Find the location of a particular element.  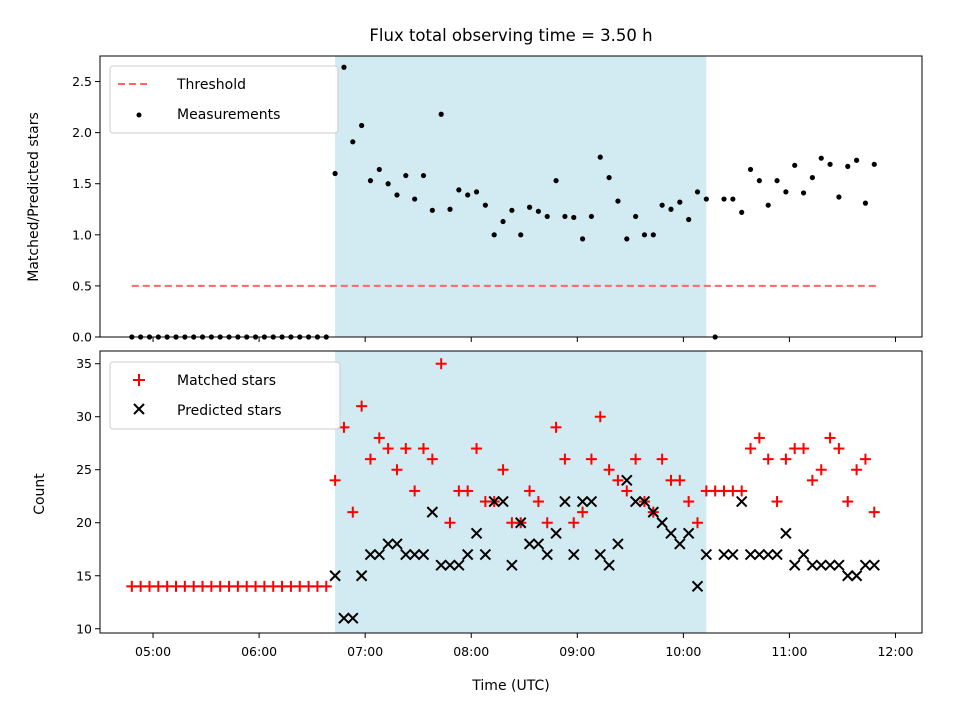

y-axis-label-bottom: Count is located at coordinates (40, 494).